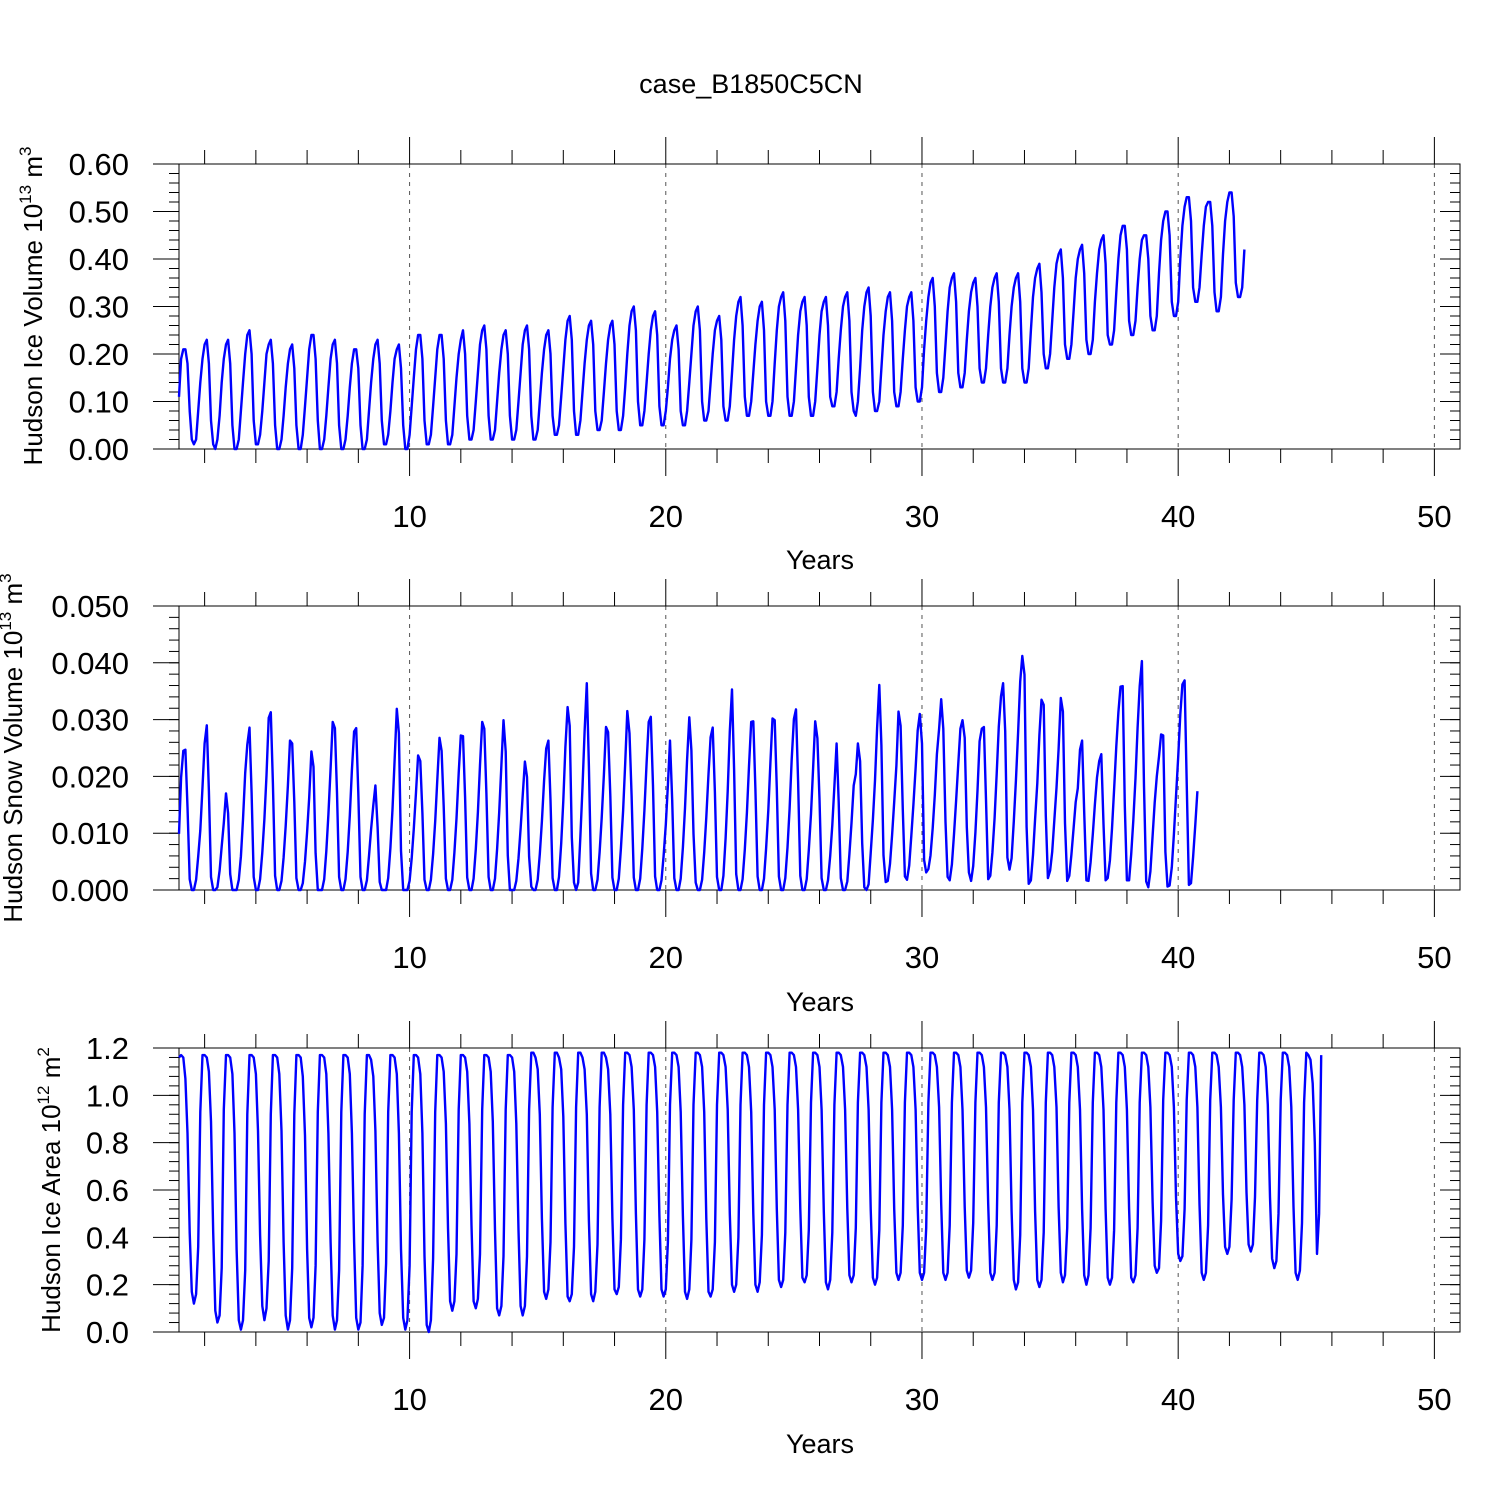 This screenshot has height=1500, width=1500. What do you see at coordinates (90, 833) in the screenshot?
I see `y-tick-label-snow-volume-0.010: 0.010` at bounding box center [90, 833].